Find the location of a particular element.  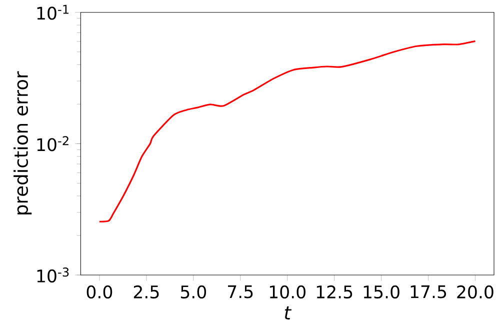

x-axis-title: t is located at coordinates (288, 313).